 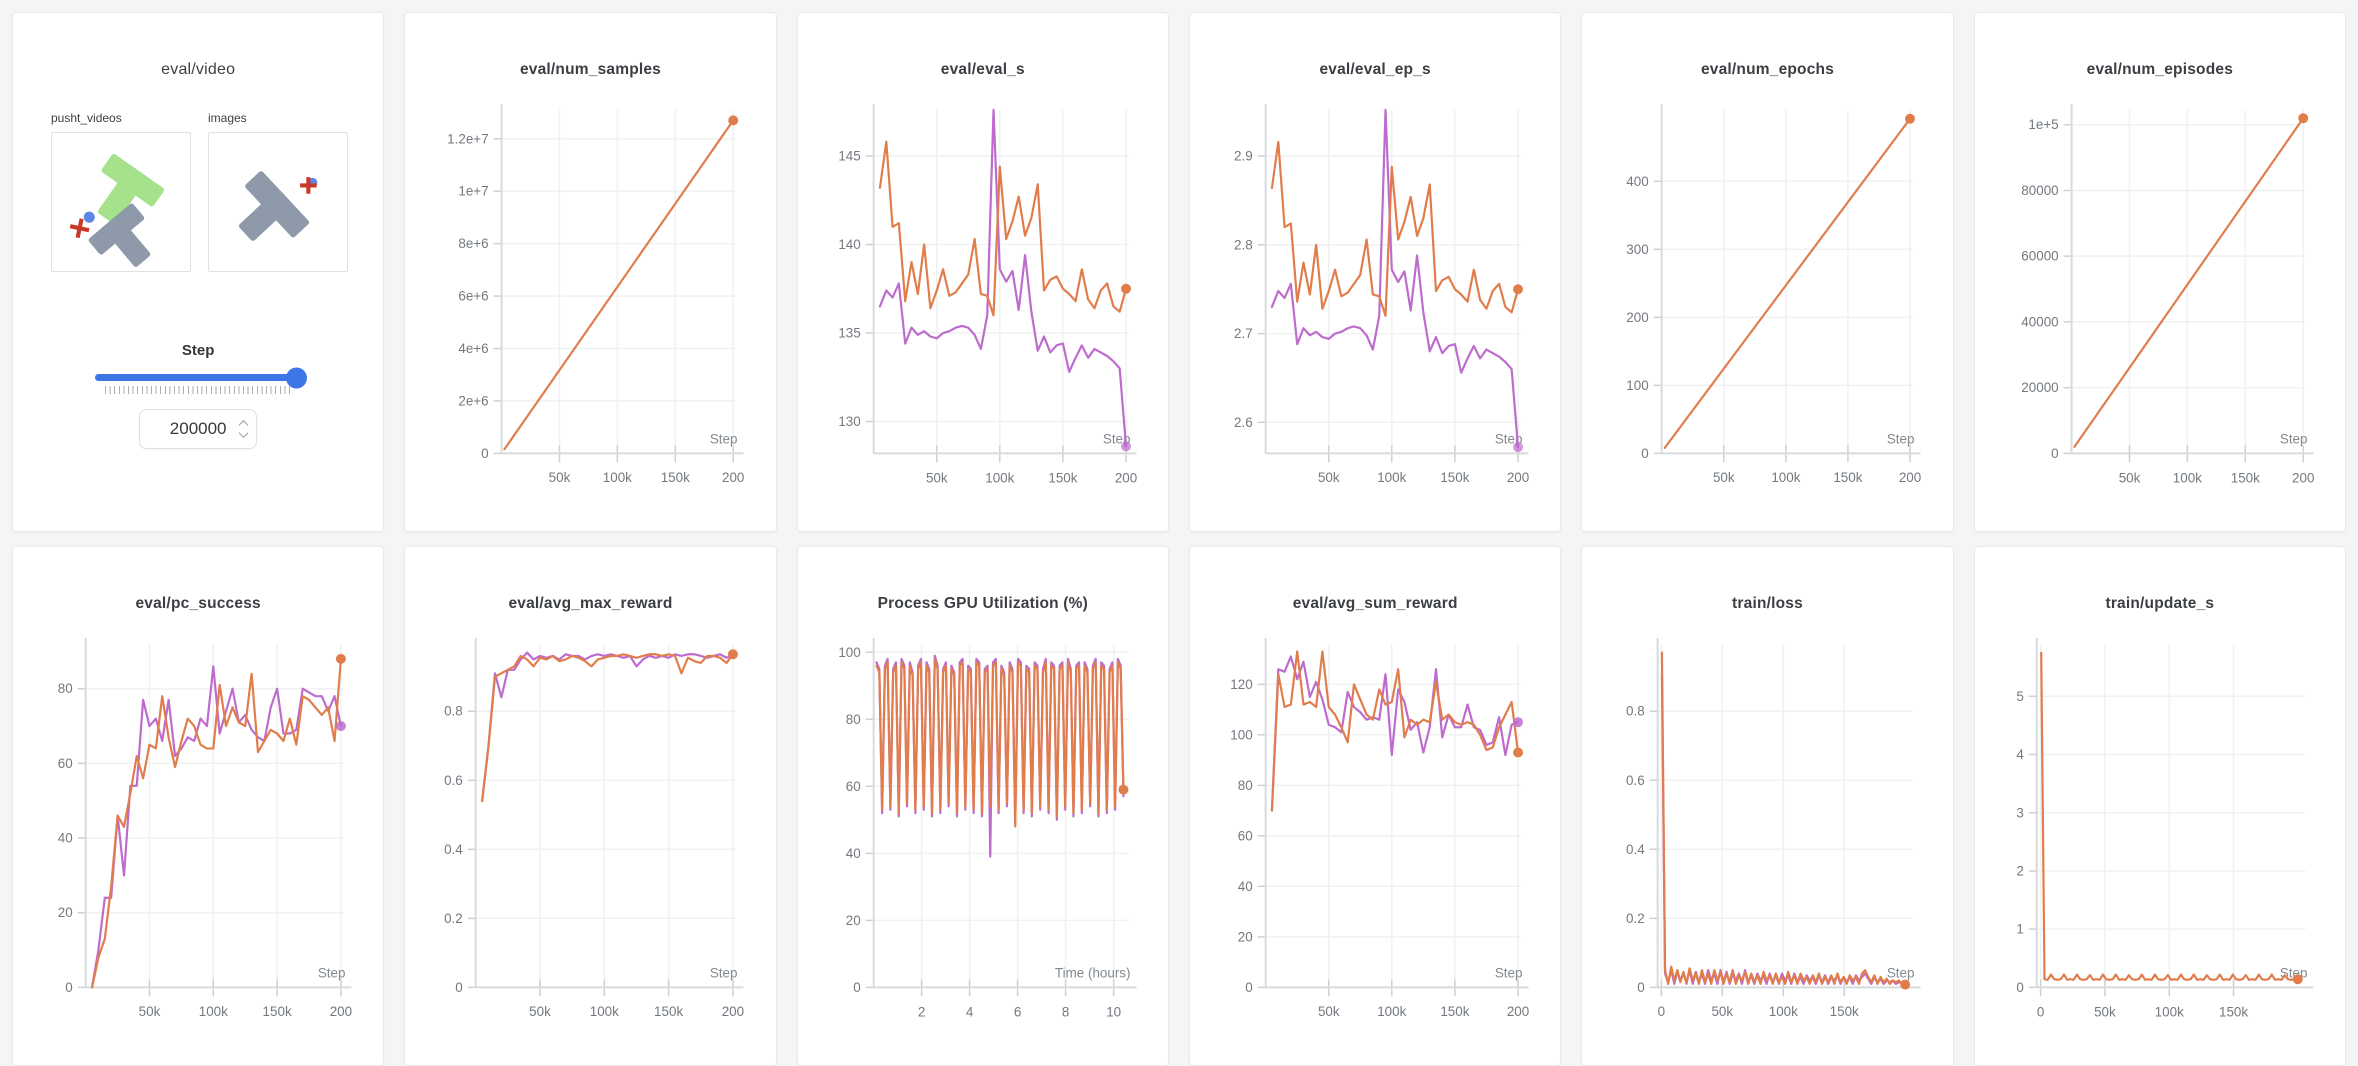 I want to click on chart-title: Process GPU Utilization (%), so click(x=983, y=603).